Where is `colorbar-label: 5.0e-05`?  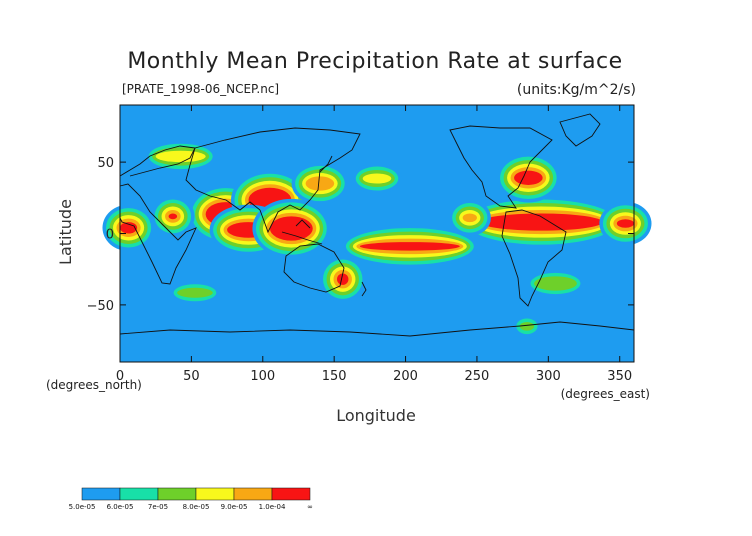 colorbar-label: 5.0e-05 is located at coordinates (82, 507).